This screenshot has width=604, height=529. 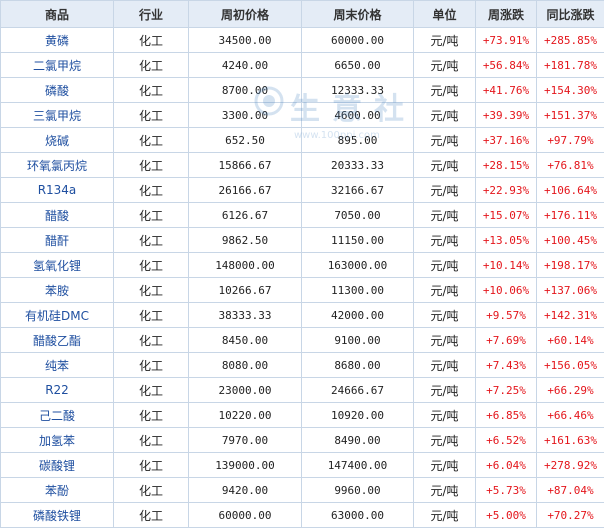 I want to click on cell-name: 加氢苯, so click(x=57, y=440).